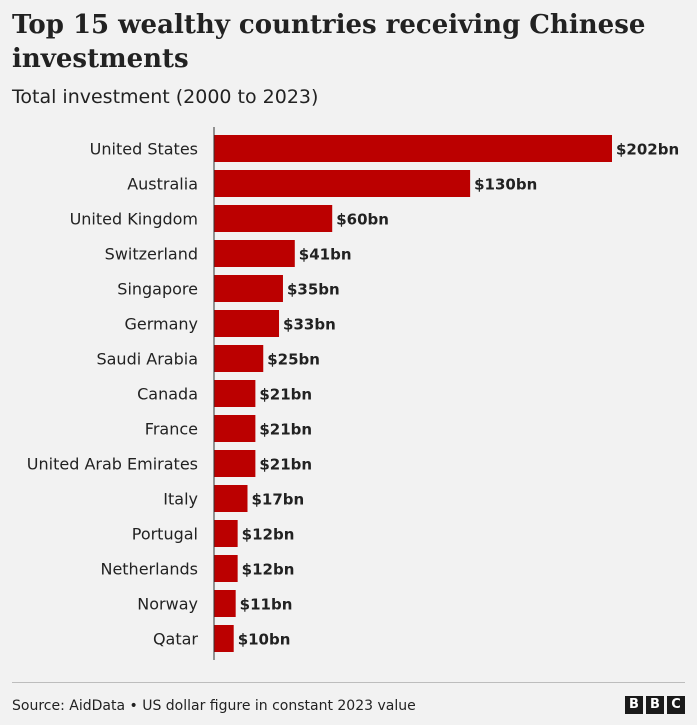 This screenshot has height=725, width=697. What do you see at coordinates (325, 255) in the screenshot?
I see `value-label: $41bn` at bounding box center [325, 255].